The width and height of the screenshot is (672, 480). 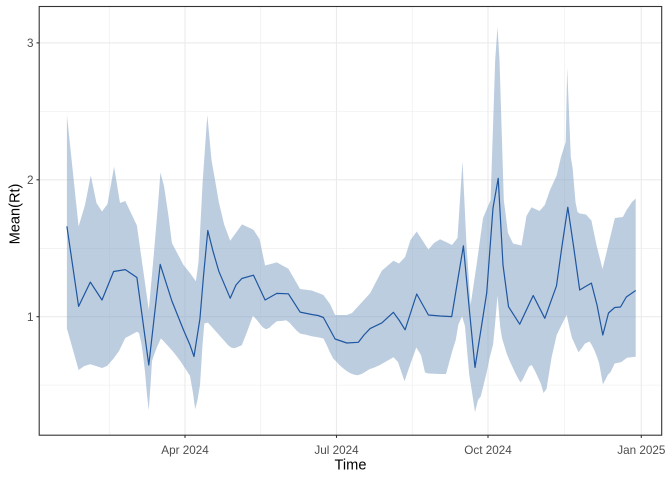 I want to click on svg-text: Oct 2024, so click(x=488, y=450).